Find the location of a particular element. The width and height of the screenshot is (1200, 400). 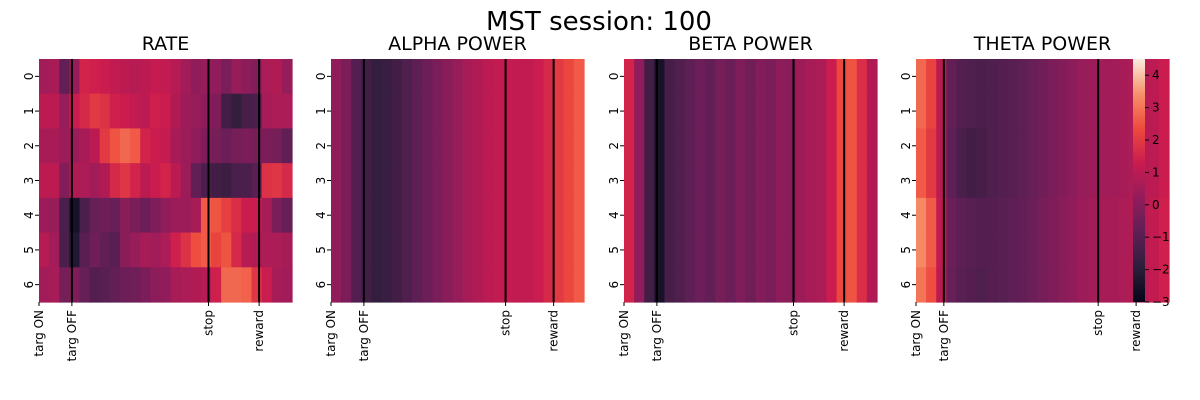

panel-title: ALPHA POWER is located at coordinates (457, 44).